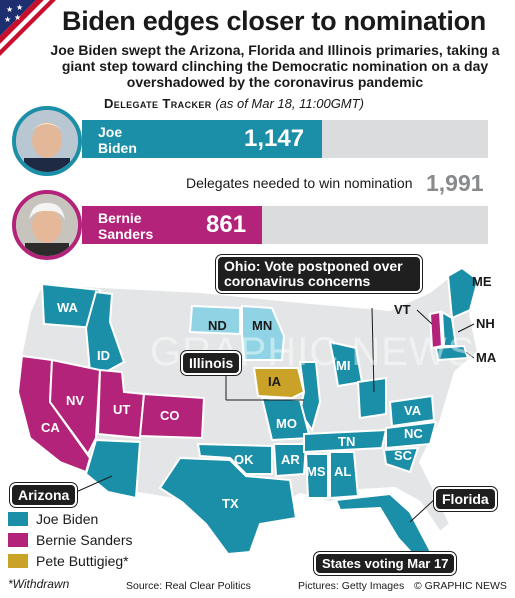  I want to click on source-credit: Source: Real Clear Politics, so click(188, 586).